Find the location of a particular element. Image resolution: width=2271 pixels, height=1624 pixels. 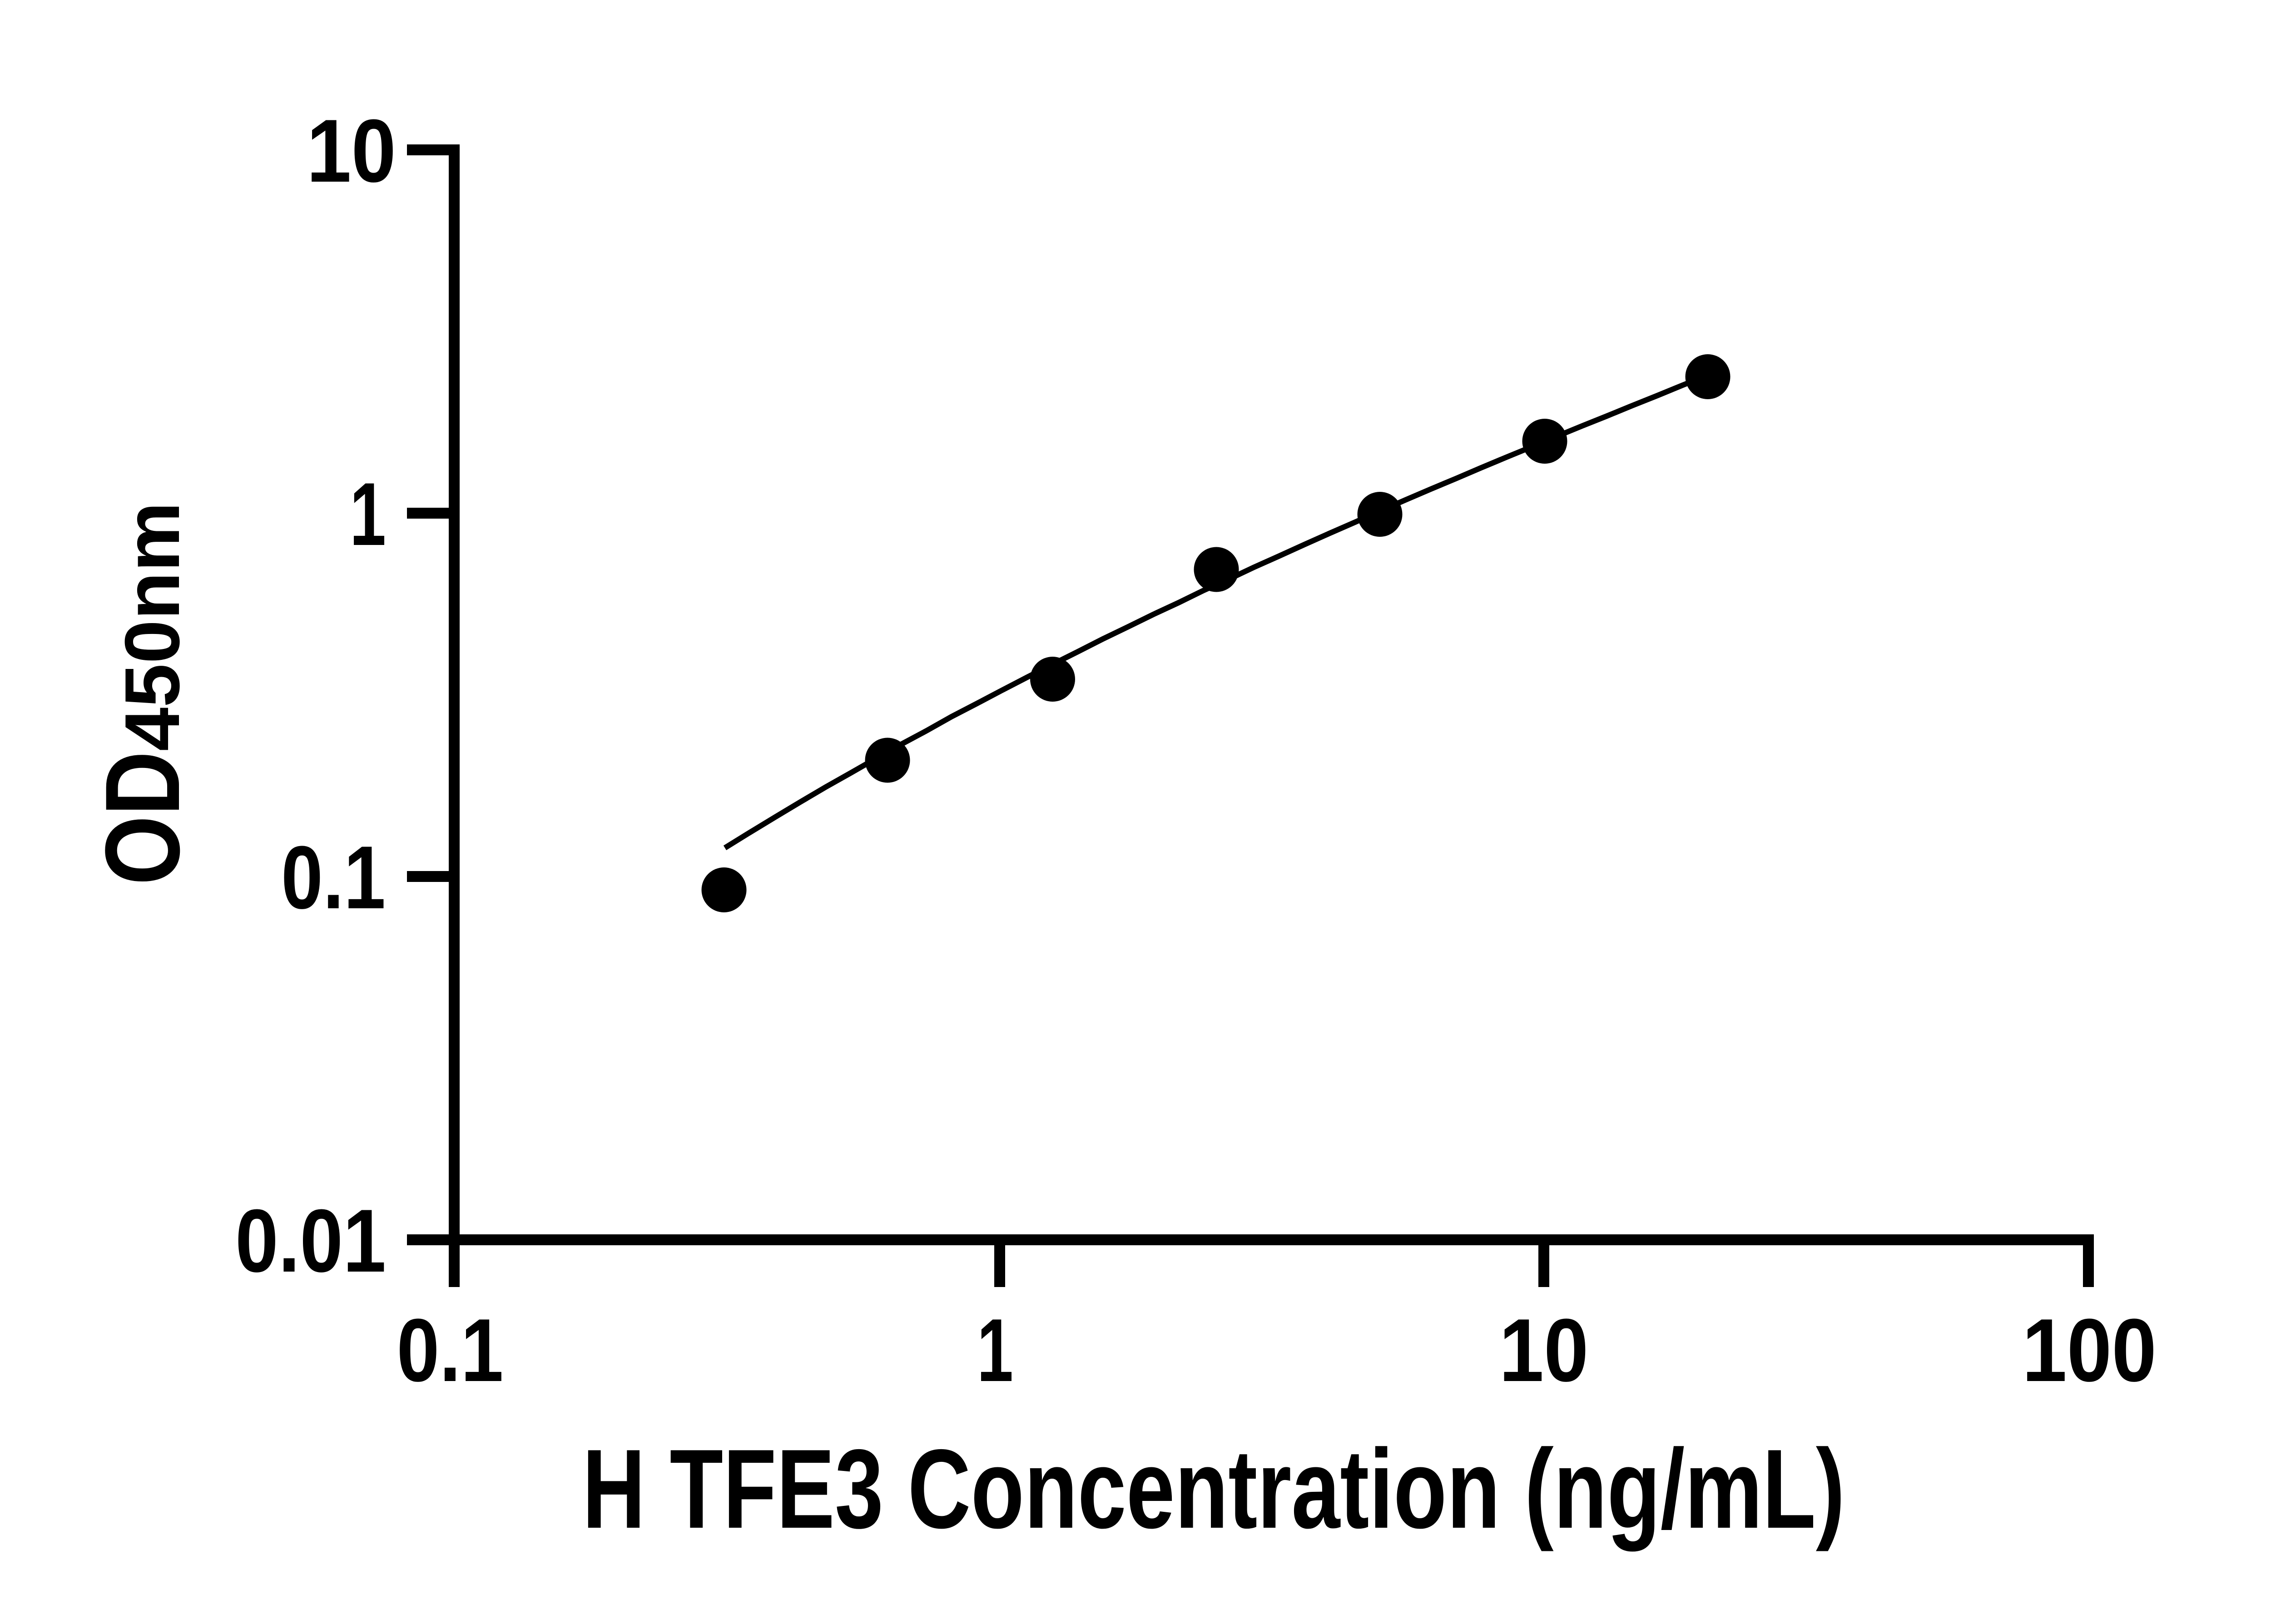

svg-text: 100 is located at coordinates (2089, 1350).